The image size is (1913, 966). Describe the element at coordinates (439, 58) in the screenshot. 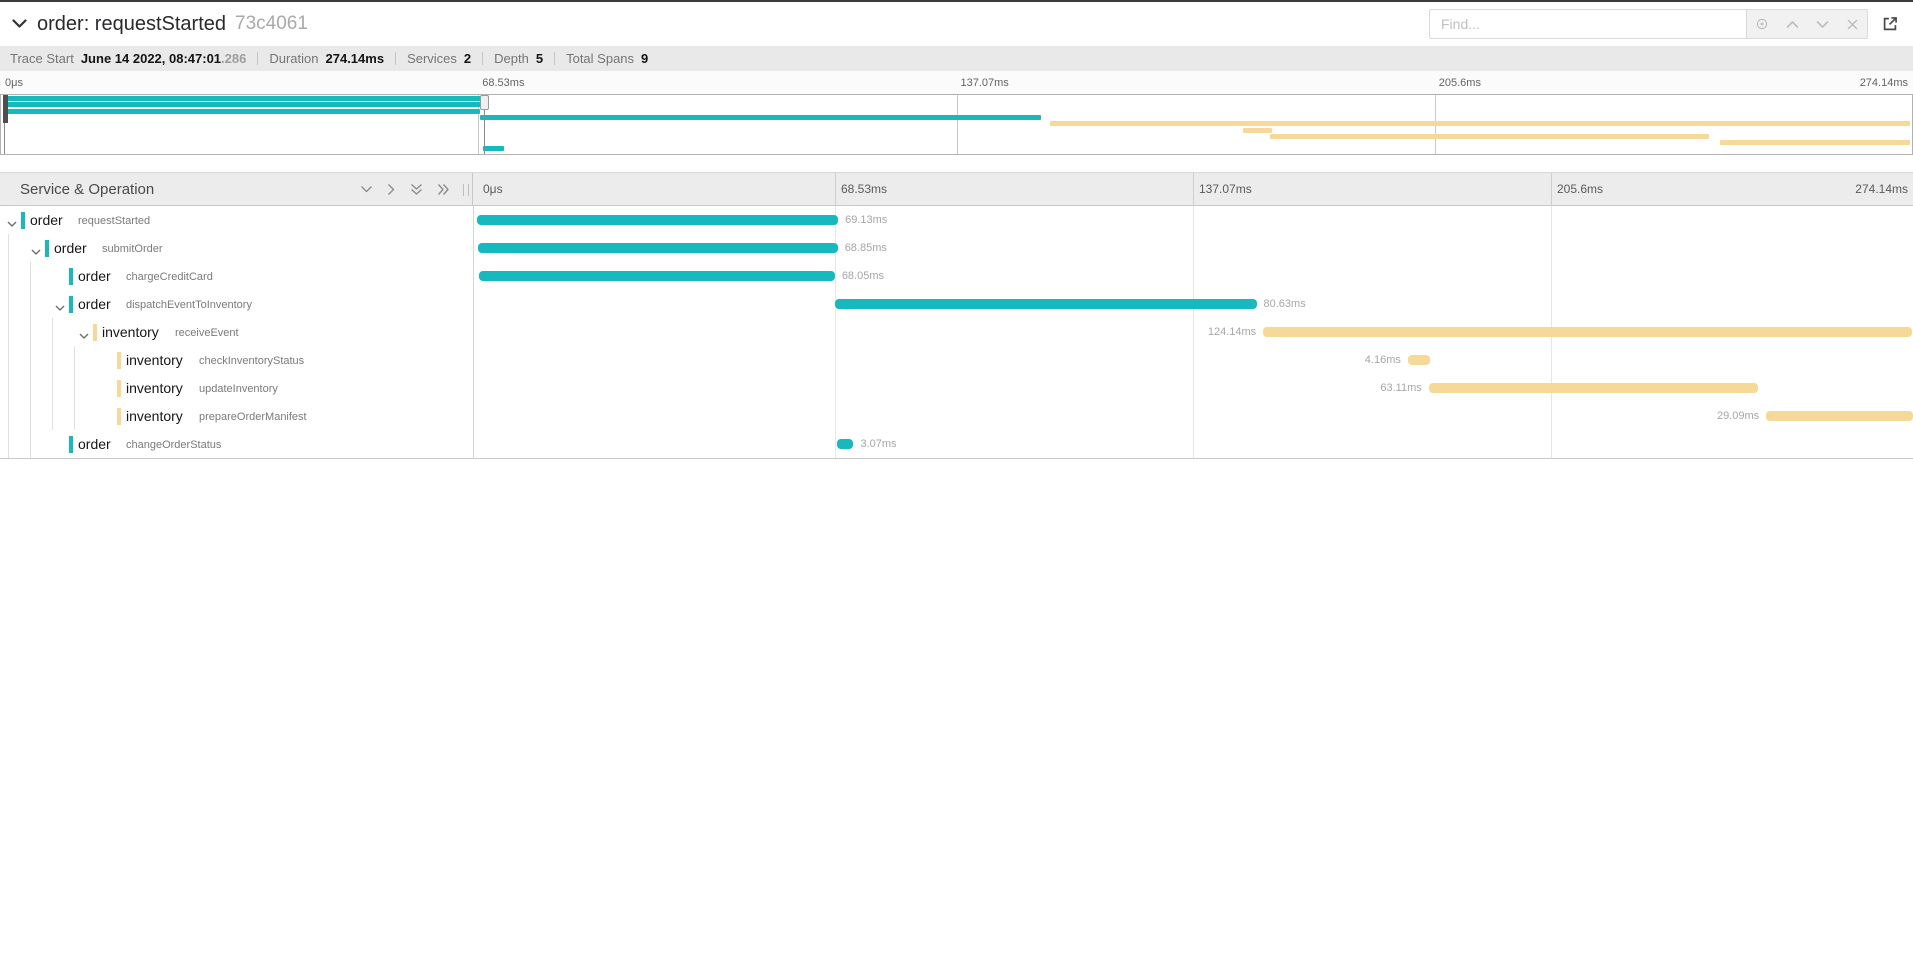

I see `summary-item: Services 2` at that location.